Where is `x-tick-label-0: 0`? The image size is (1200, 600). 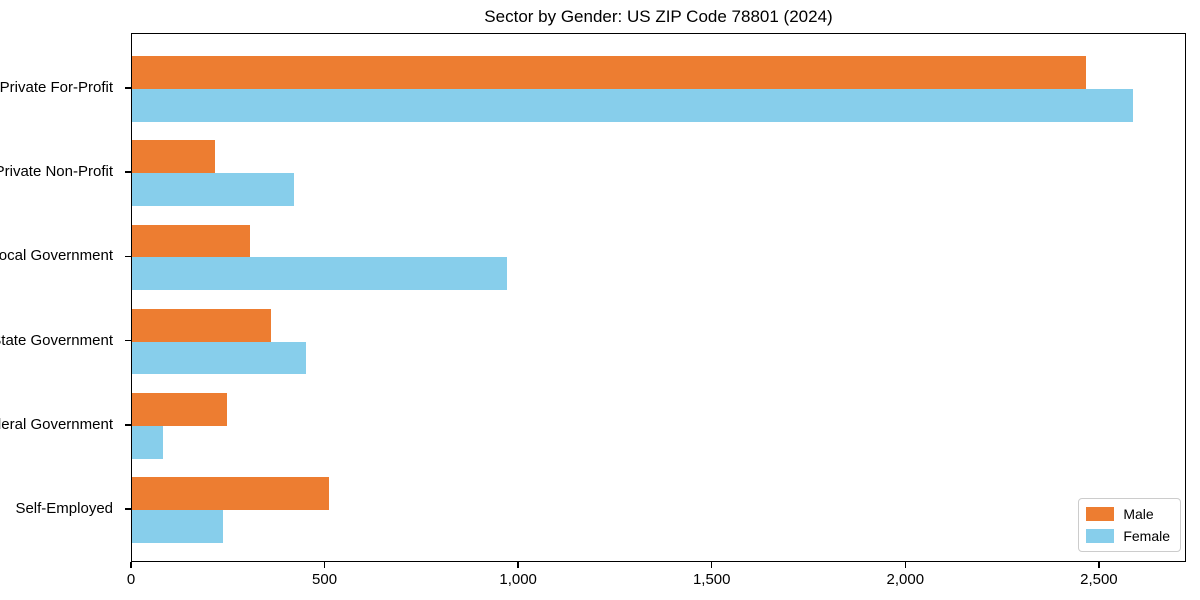
x-tick-label-0: 0 is located at coordinates (131, 579).